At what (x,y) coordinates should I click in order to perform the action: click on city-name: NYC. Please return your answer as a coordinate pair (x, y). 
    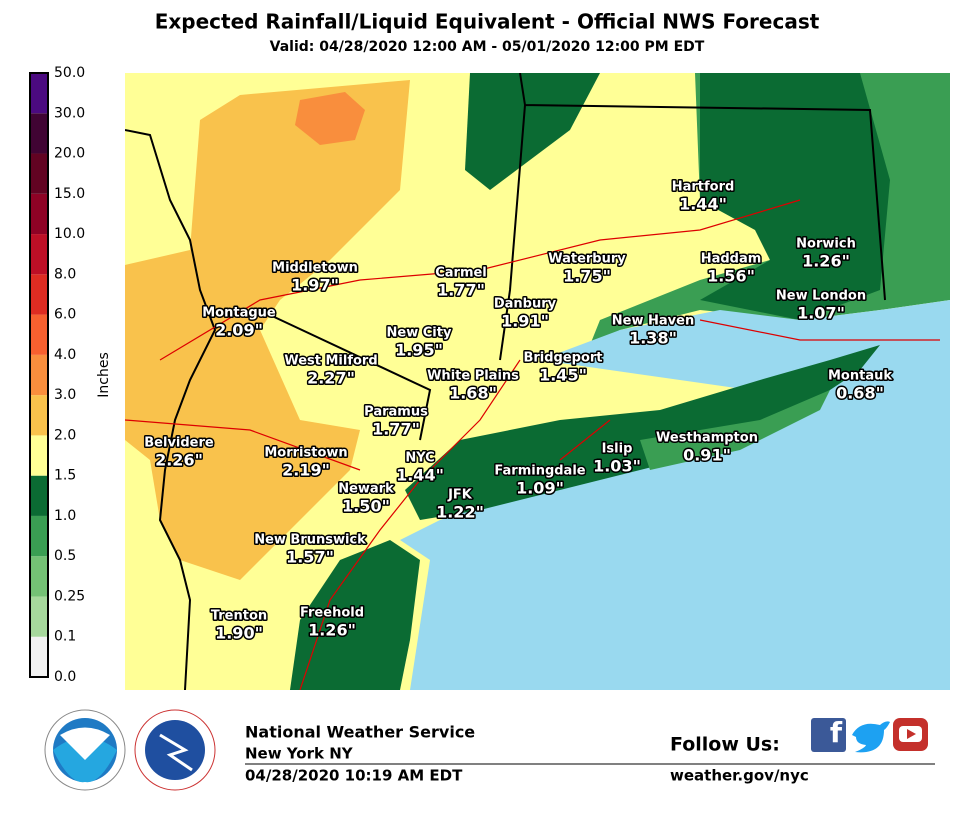
    Looking at the image, I should click on (419, 458).